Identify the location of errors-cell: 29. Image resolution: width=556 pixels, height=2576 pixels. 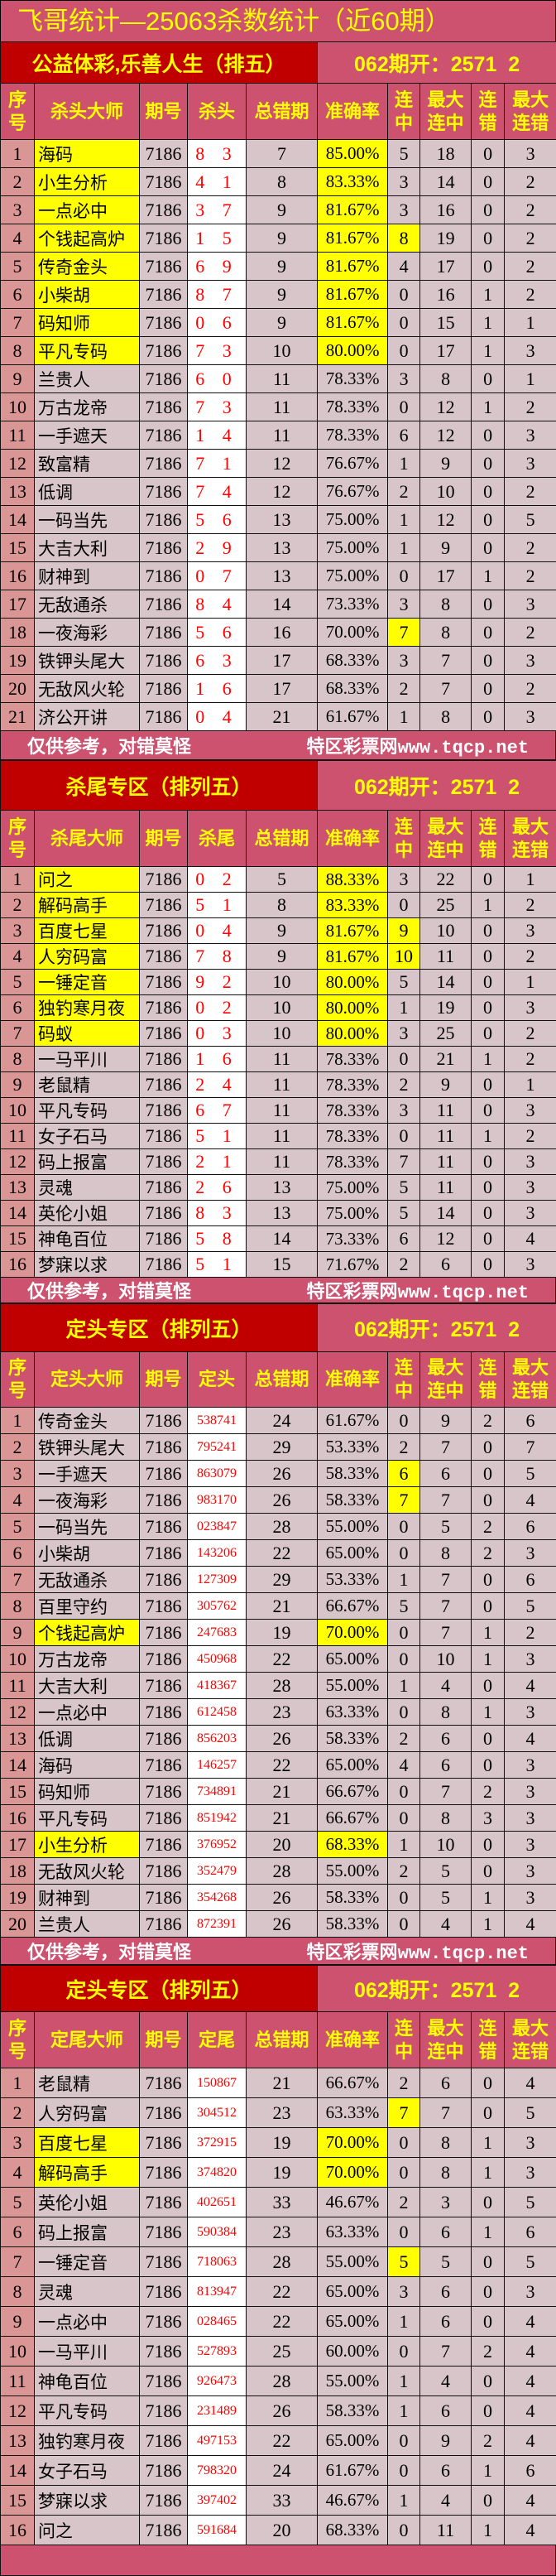
(282, 1447).